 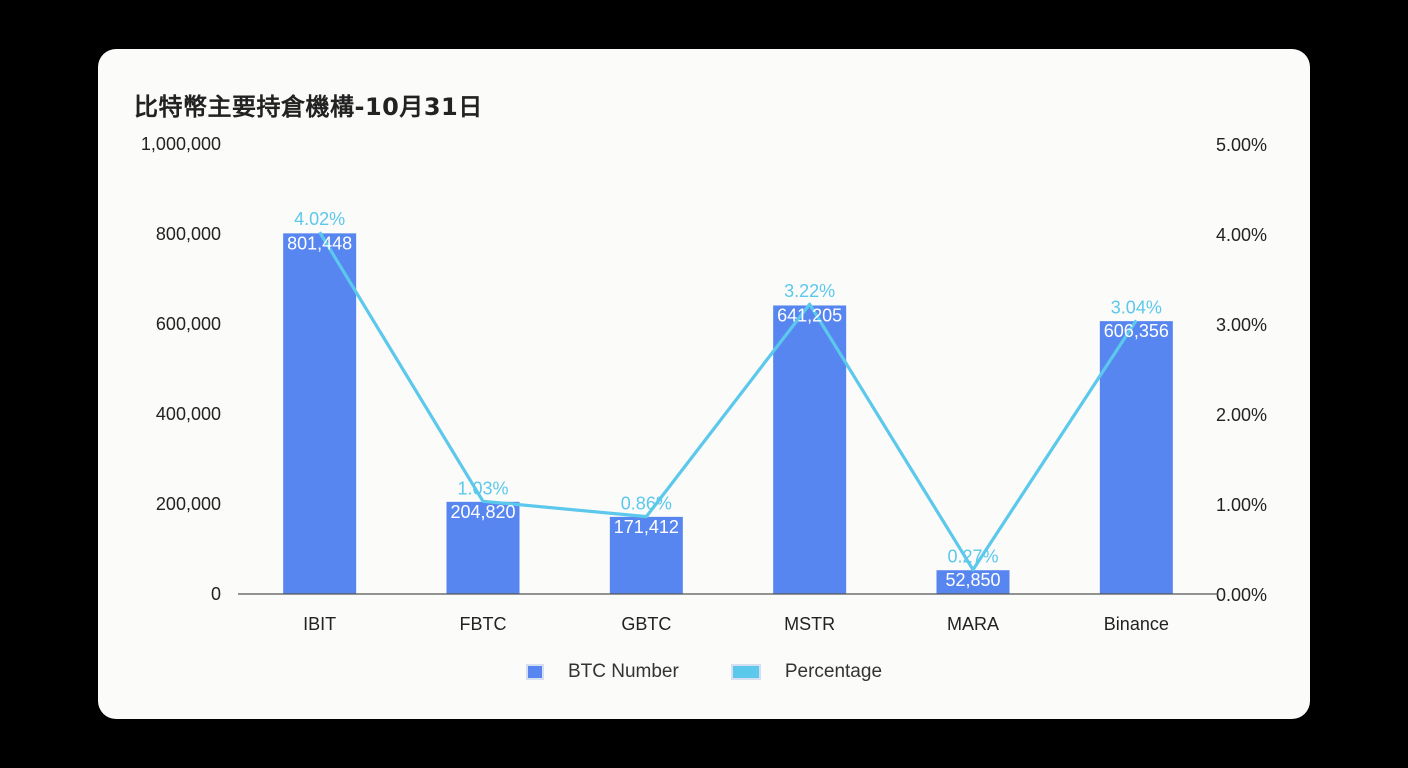 I want to click on y-left-tick-label: 200,000, so click(x=188, y=504).